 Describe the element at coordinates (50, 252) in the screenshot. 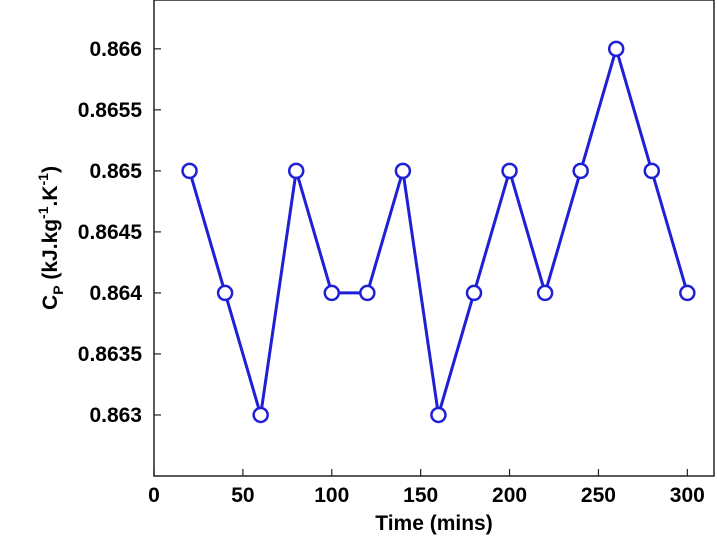

I see `y-axis-title-unit-a: (kJ.kg` at that location.